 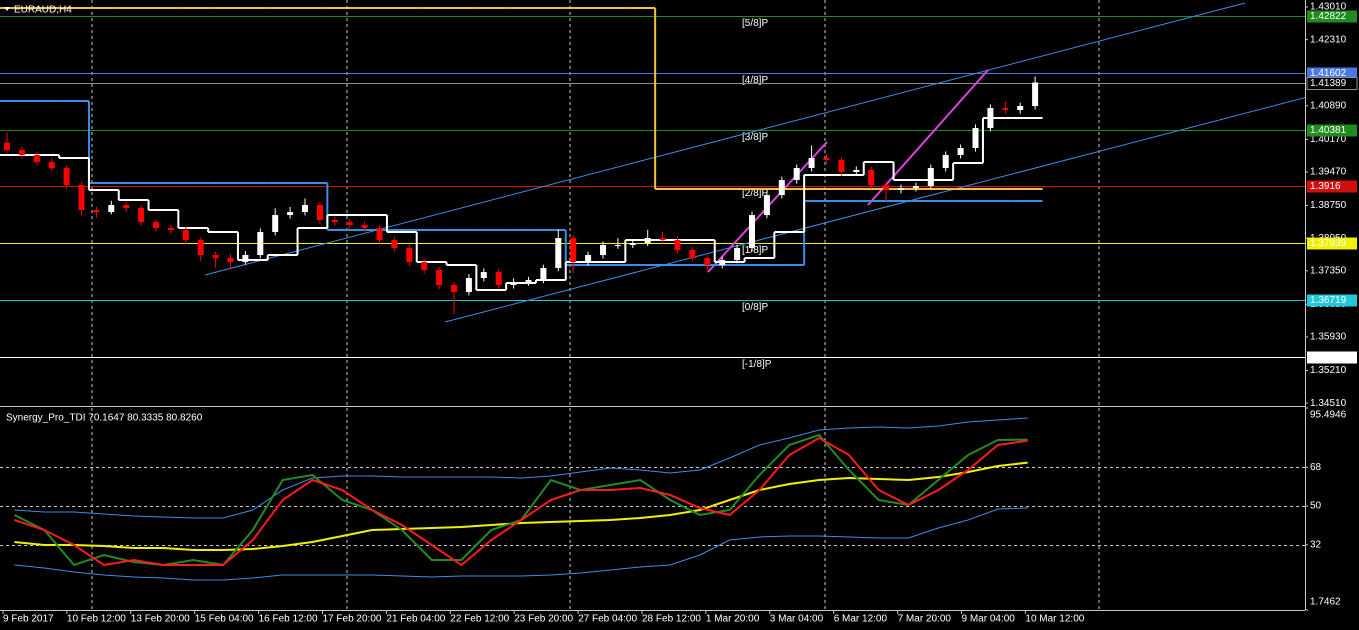 What do you see at coordinates (479, 619) in the screenshot?
I see `x-tick-label: 22 Feb 12:00` at bounding box center [479, 619].